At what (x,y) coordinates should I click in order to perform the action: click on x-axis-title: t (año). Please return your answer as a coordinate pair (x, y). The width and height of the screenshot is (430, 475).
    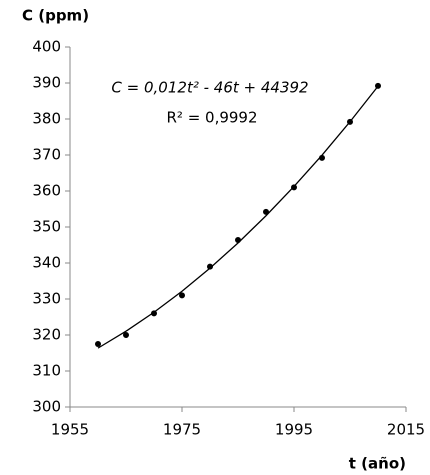
    Looking at the image, I should click on (377, 464).